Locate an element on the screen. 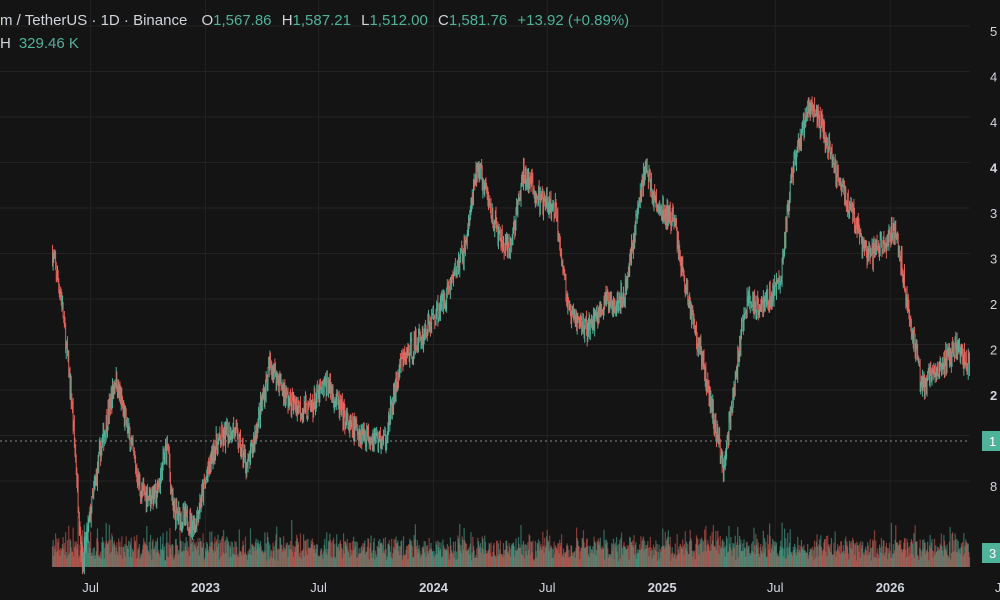  x-tick-label: Jul is located at coordinates (90, 587).